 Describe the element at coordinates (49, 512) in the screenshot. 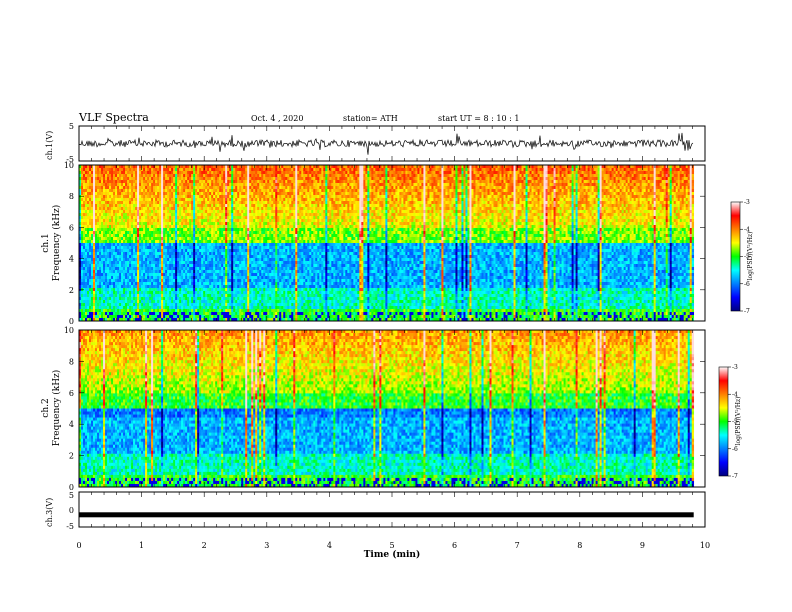

I see `ch3-waveform-ylabel: ch.3(V)` at that location.